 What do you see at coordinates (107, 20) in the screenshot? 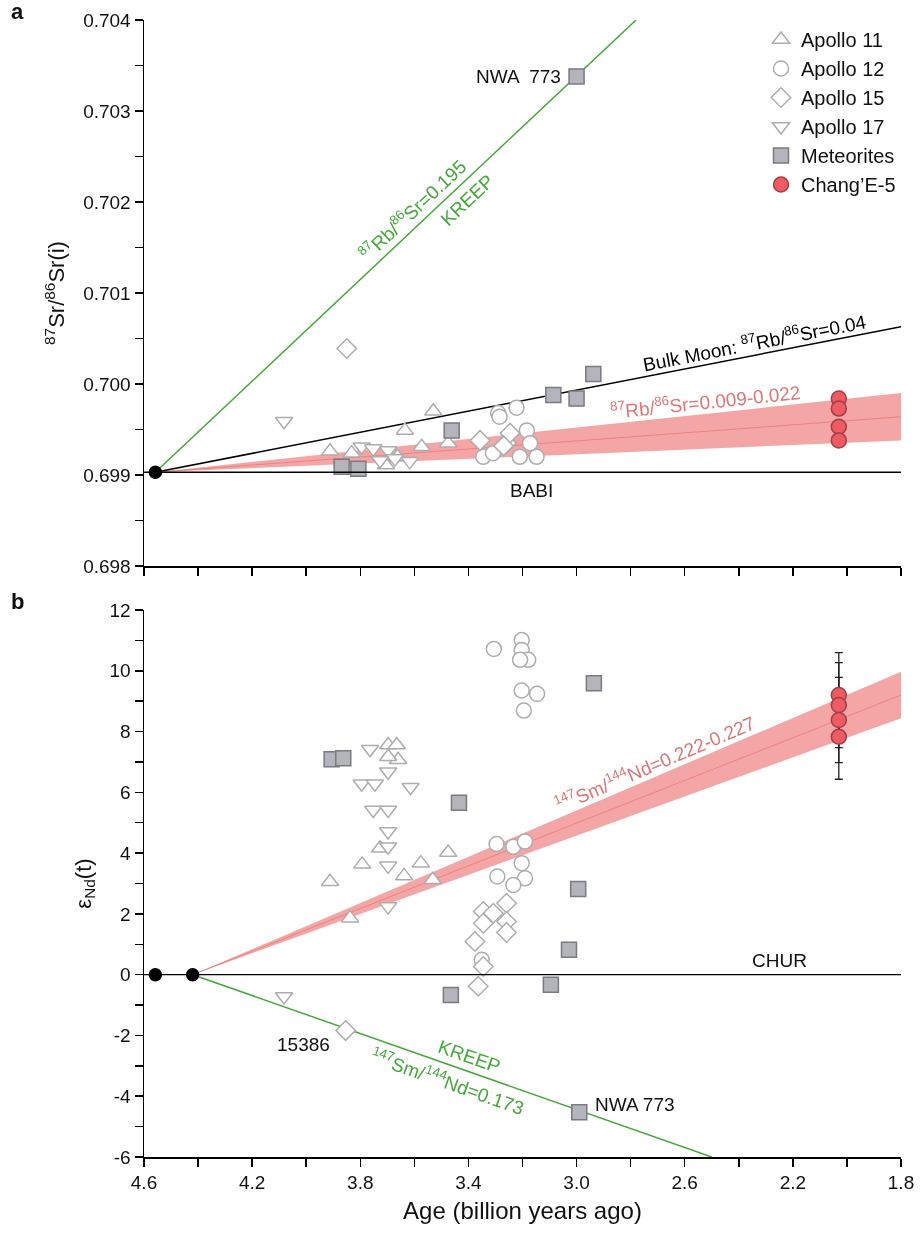
I see `y-tick-label: 0.704` at bounding box center [107, 20].